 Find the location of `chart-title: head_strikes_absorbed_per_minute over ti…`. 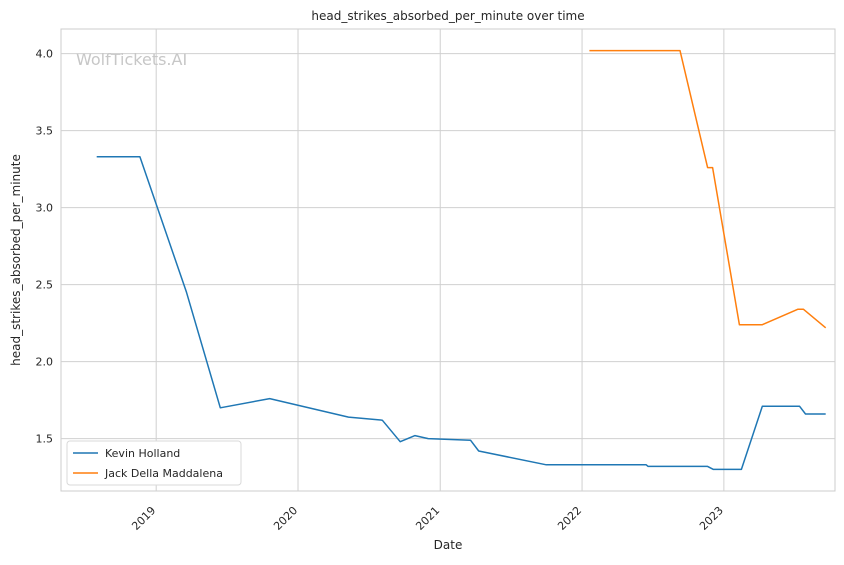

chart-title: head_strikes_absorbed_per_minute over ti… is located at coordinates (447, 16).